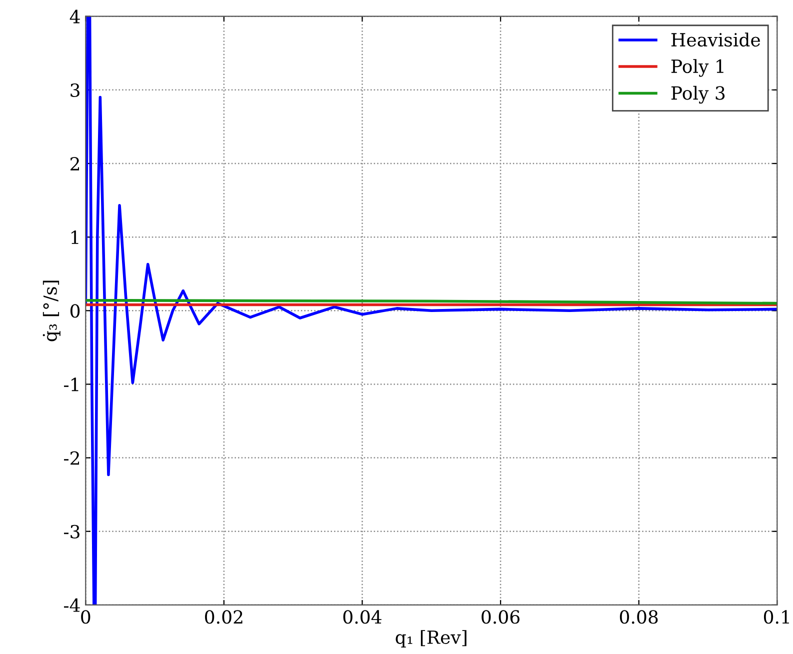 This screenshot has width=793, height=654. What do you see at coordinates (639, 617) in the screenshot?
I see `x-tick-label: 0.08` at bounding box center [639, 617].